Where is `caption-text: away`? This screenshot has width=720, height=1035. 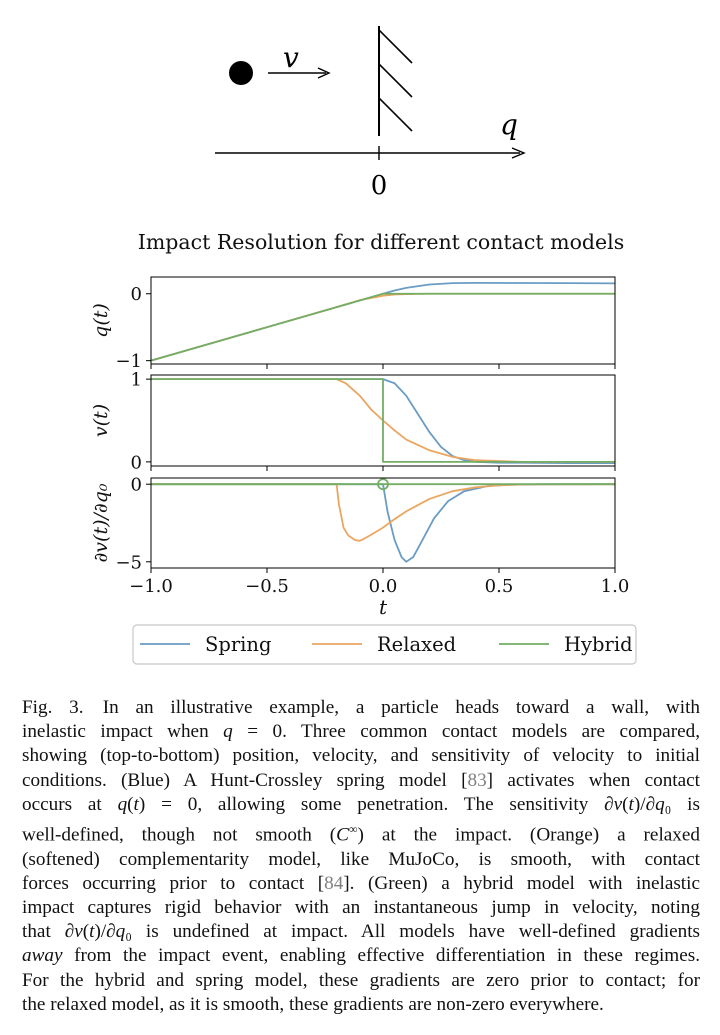
caption-text: away is located at coordinates (42, 956).